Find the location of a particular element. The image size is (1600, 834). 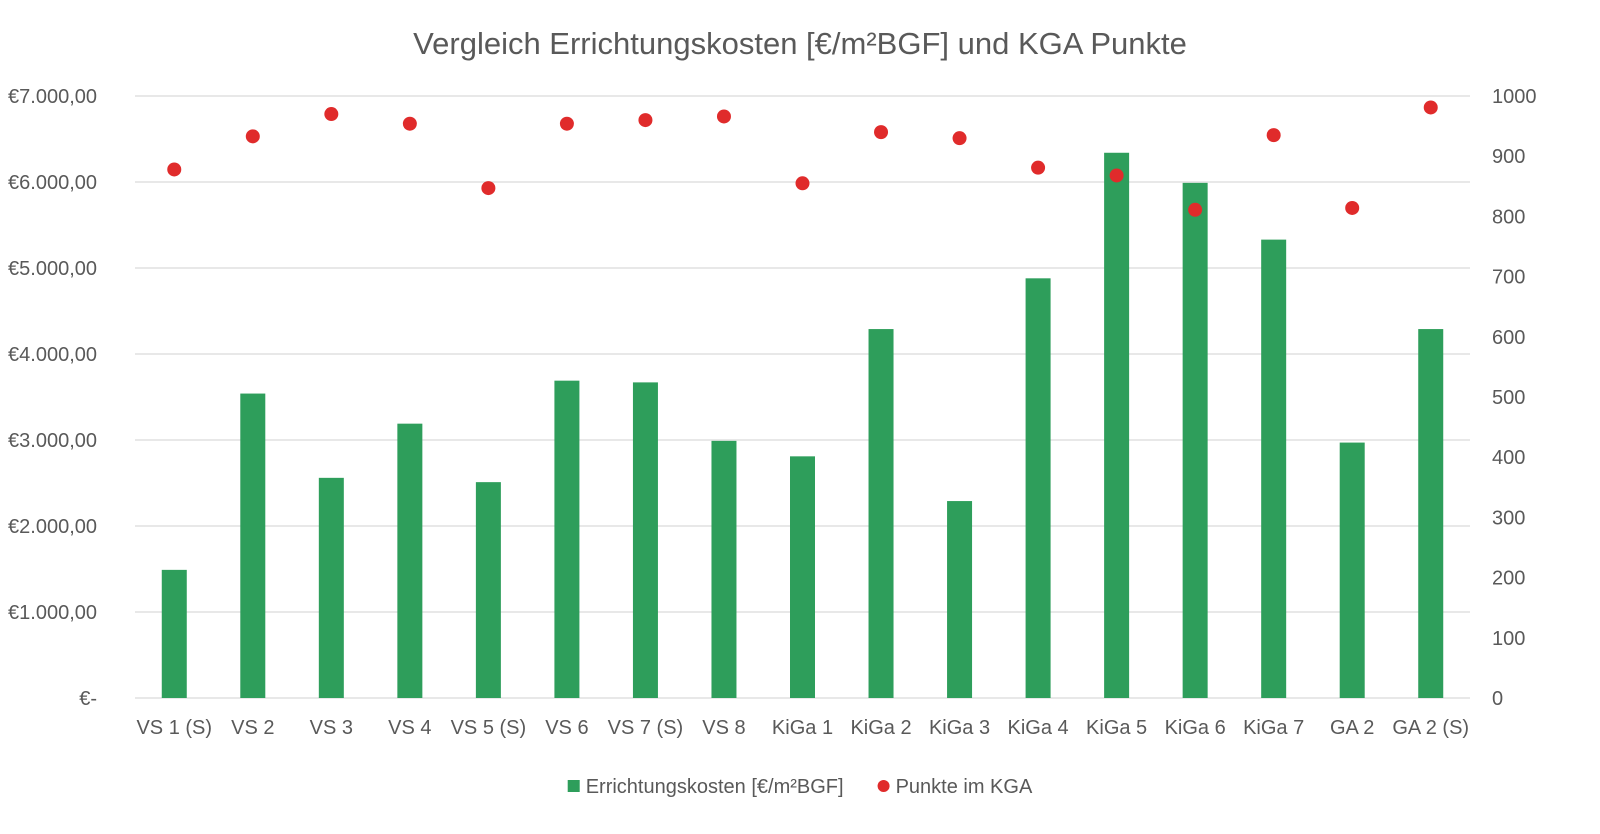

right-tick-label: 800 is located at coordinates (1508, 217).